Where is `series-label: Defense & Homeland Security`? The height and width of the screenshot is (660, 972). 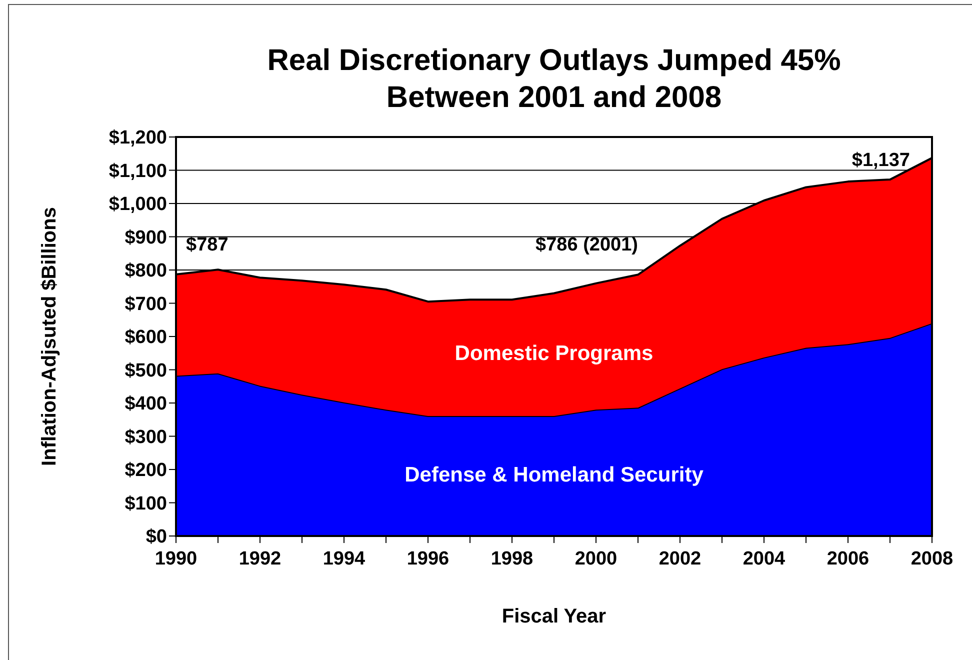 series-label: Defense & Homeland Security is located at coordinates (554, 475).